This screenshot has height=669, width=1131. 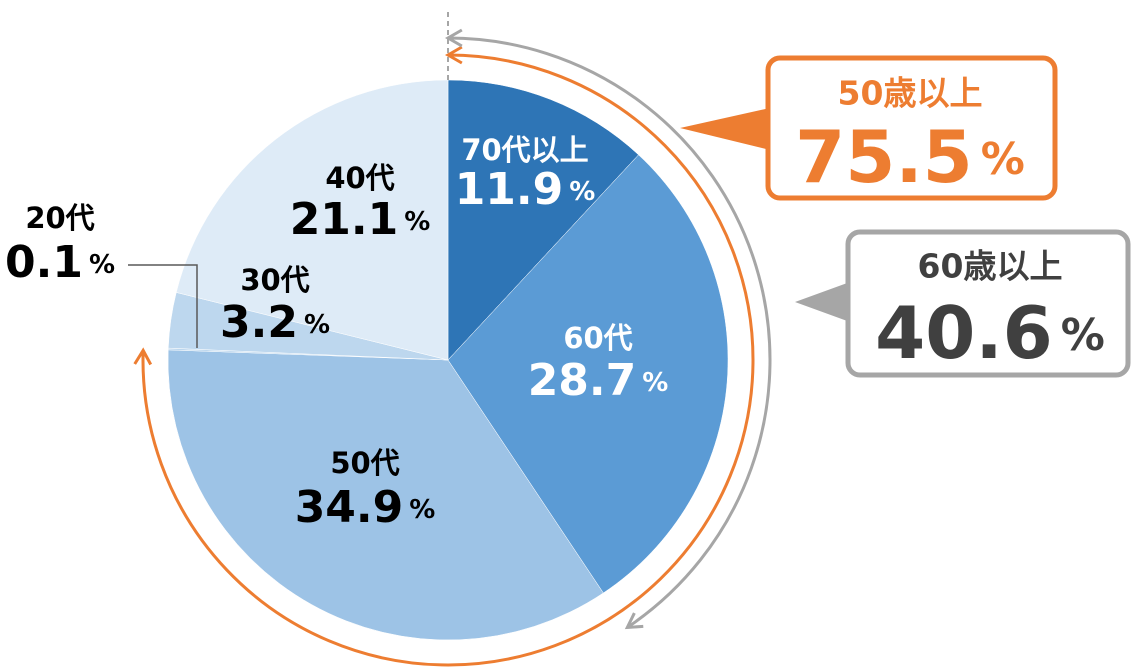 I want to click on value: 28.7, so click(x=582, y=380).